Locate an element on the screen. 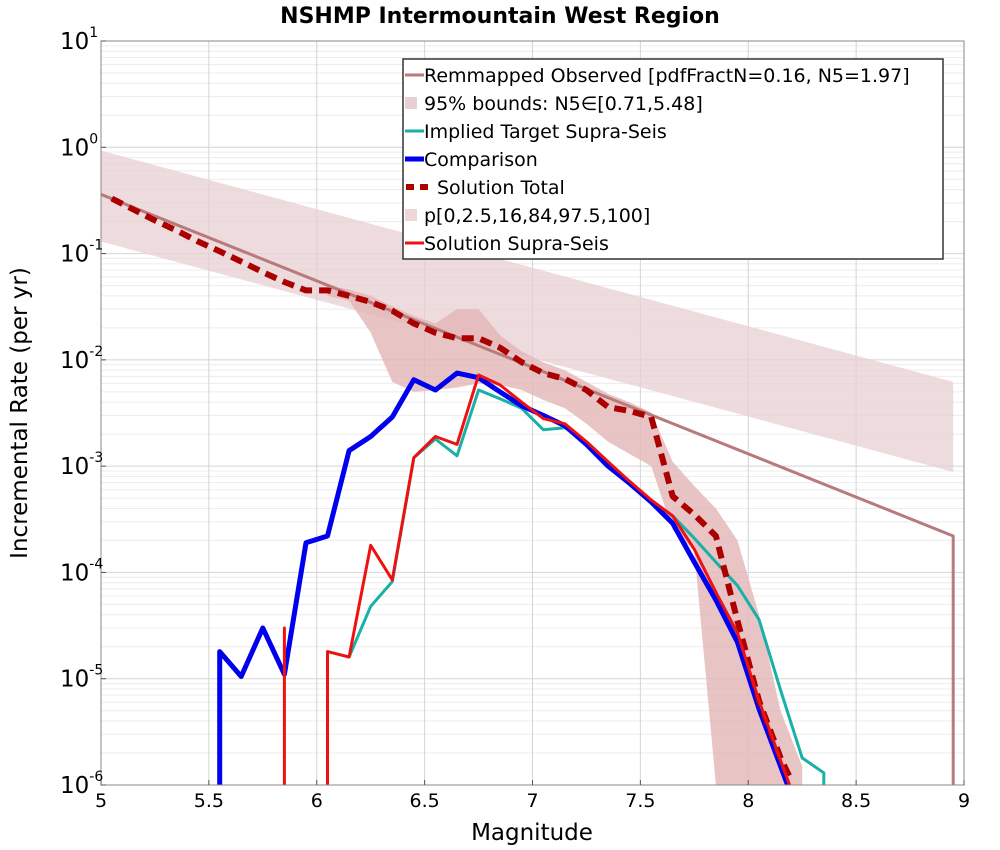 The height and width of the screenshot is (850, 1000). x-tick-label: 7.5 is located at coordinates (640, 801).